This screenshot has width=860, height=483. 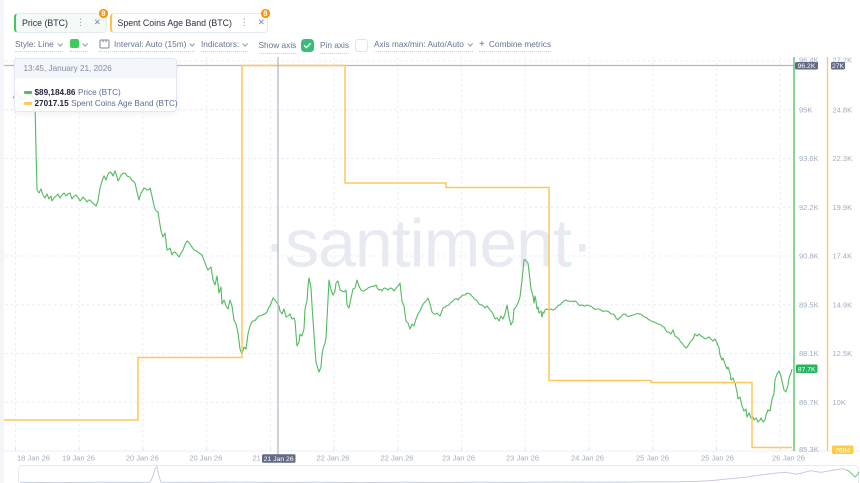 What do you see at coordinates (838, 66) in the screenshot?
I see `svg-text: 27K` at bounding box center [838, 66].